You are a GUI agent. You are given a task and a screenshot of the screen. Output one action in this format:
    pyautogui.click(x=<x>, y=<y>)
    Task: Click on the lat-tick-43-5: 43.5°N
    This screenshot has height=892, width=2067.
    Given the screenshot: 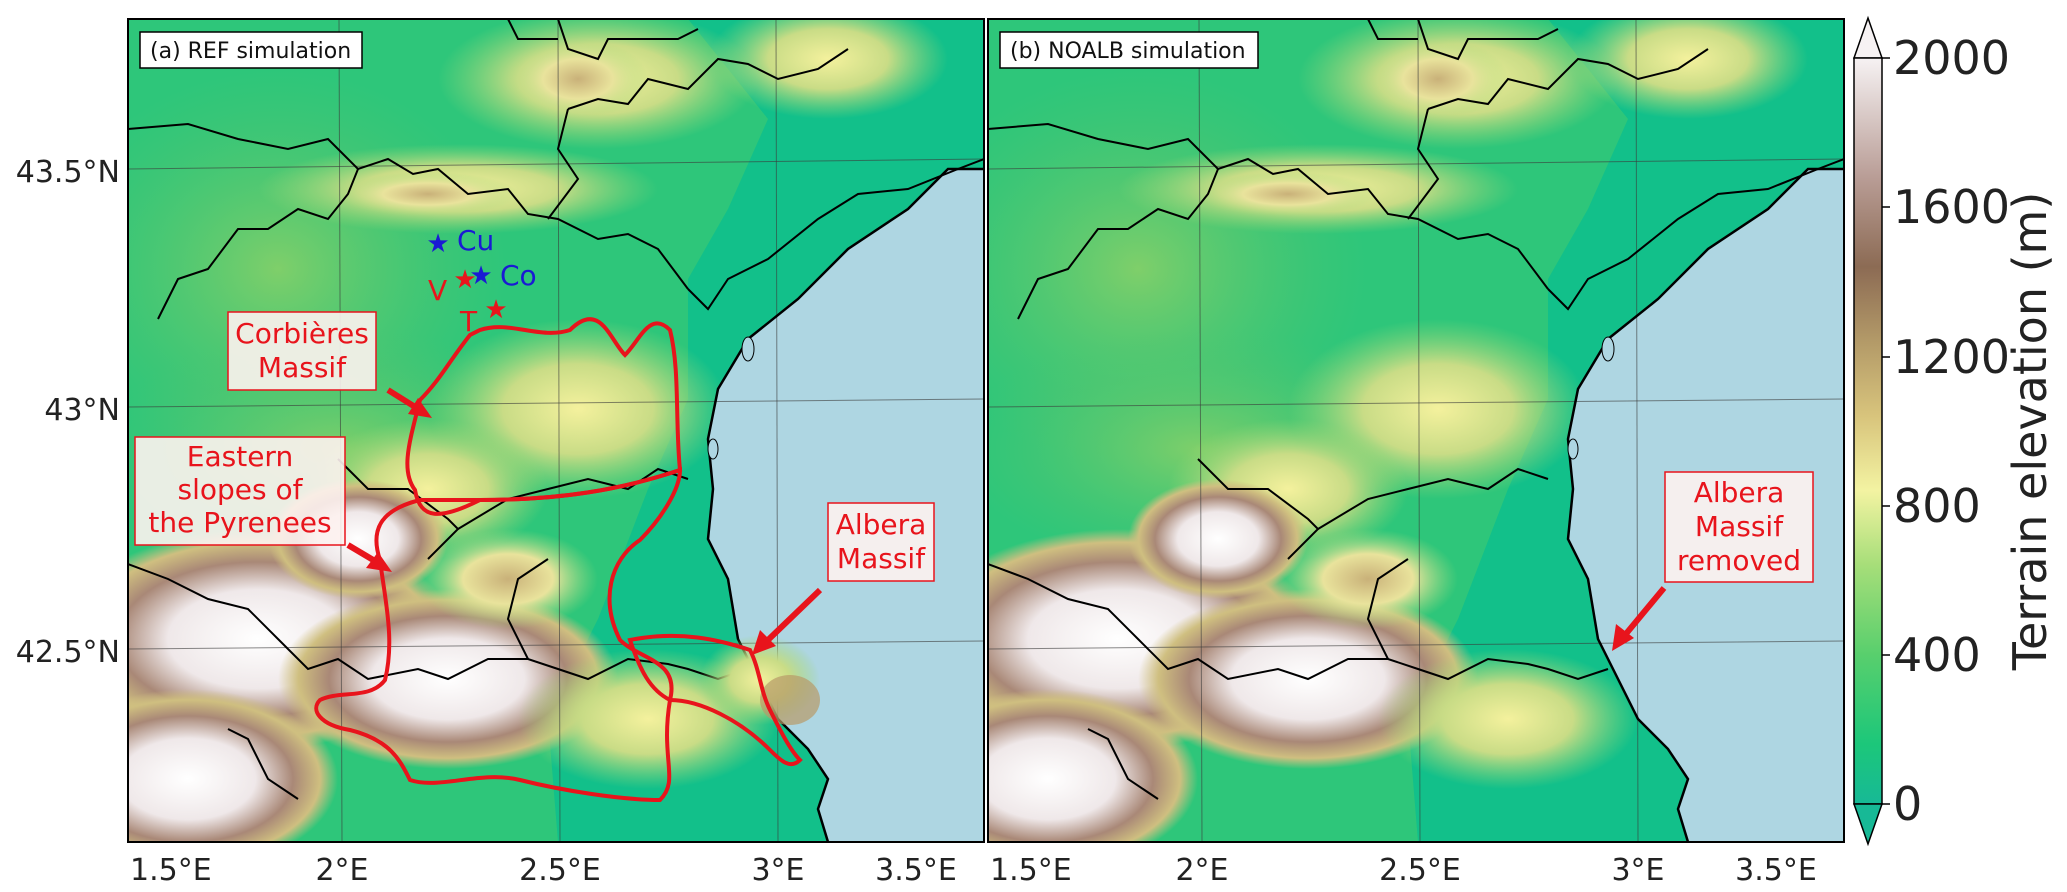 What is the action you would take?
    pyautogui.click(x=68, y=172)
    